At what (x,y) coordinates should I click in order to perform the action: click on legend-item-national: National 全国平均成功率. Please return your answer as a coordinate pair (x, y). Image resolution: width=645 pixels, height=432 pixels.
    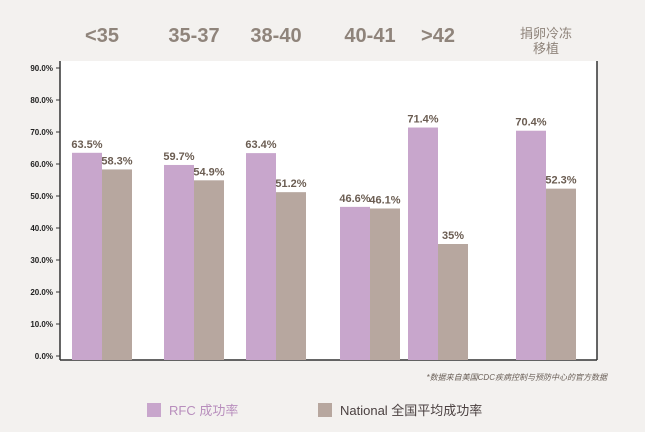
    Looking at the image, I should click on (400, 409).